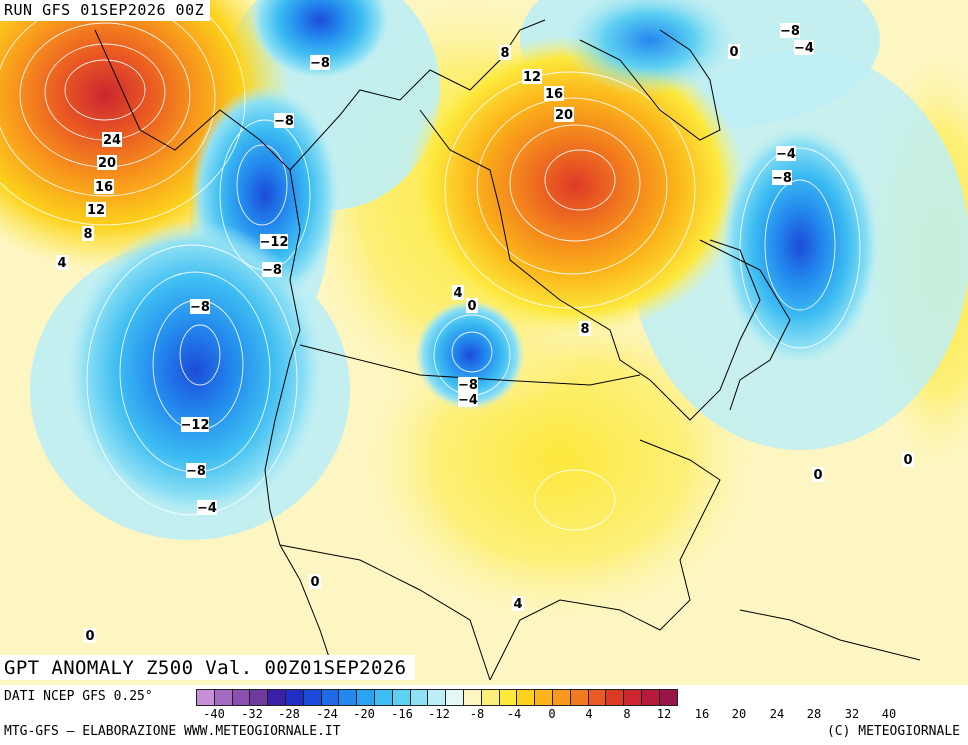  What do you see at coordinates (889, 714) in the screenshot?
I see `colorbar-tick-label: 40` at bounding box center [889, 714].